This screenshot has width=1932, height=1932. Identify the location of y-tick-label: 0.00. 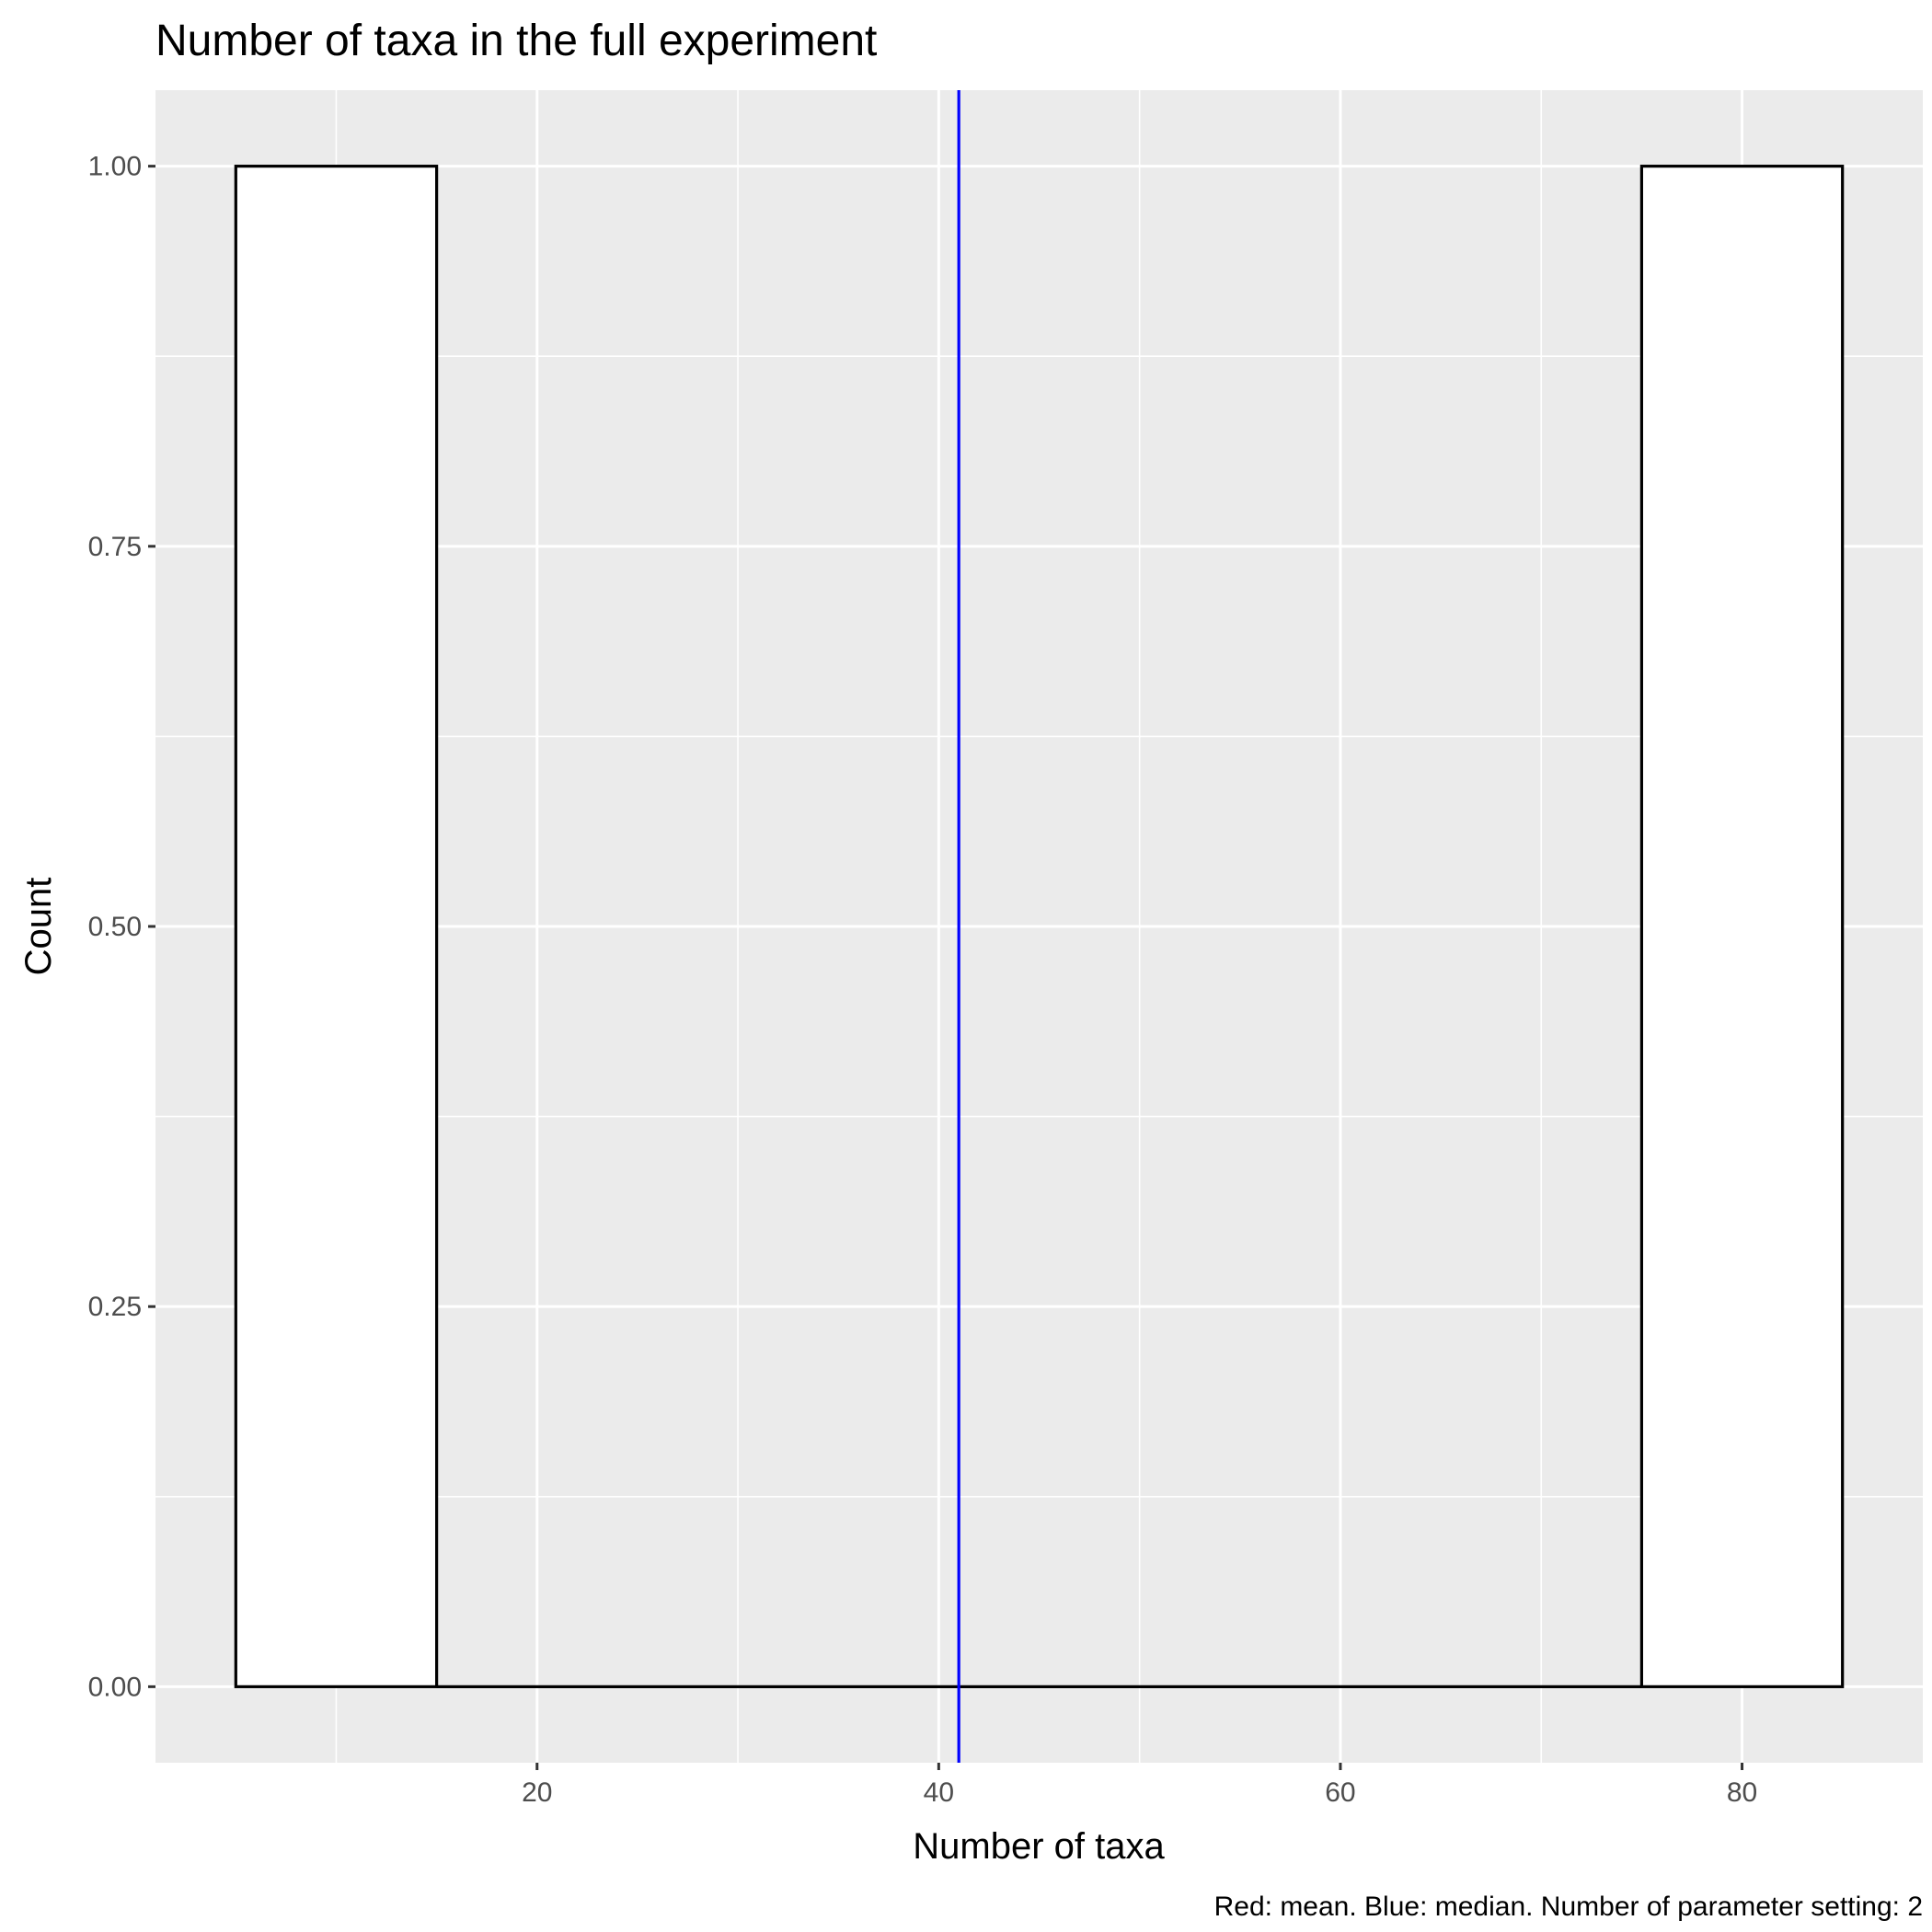
(115, 1687).